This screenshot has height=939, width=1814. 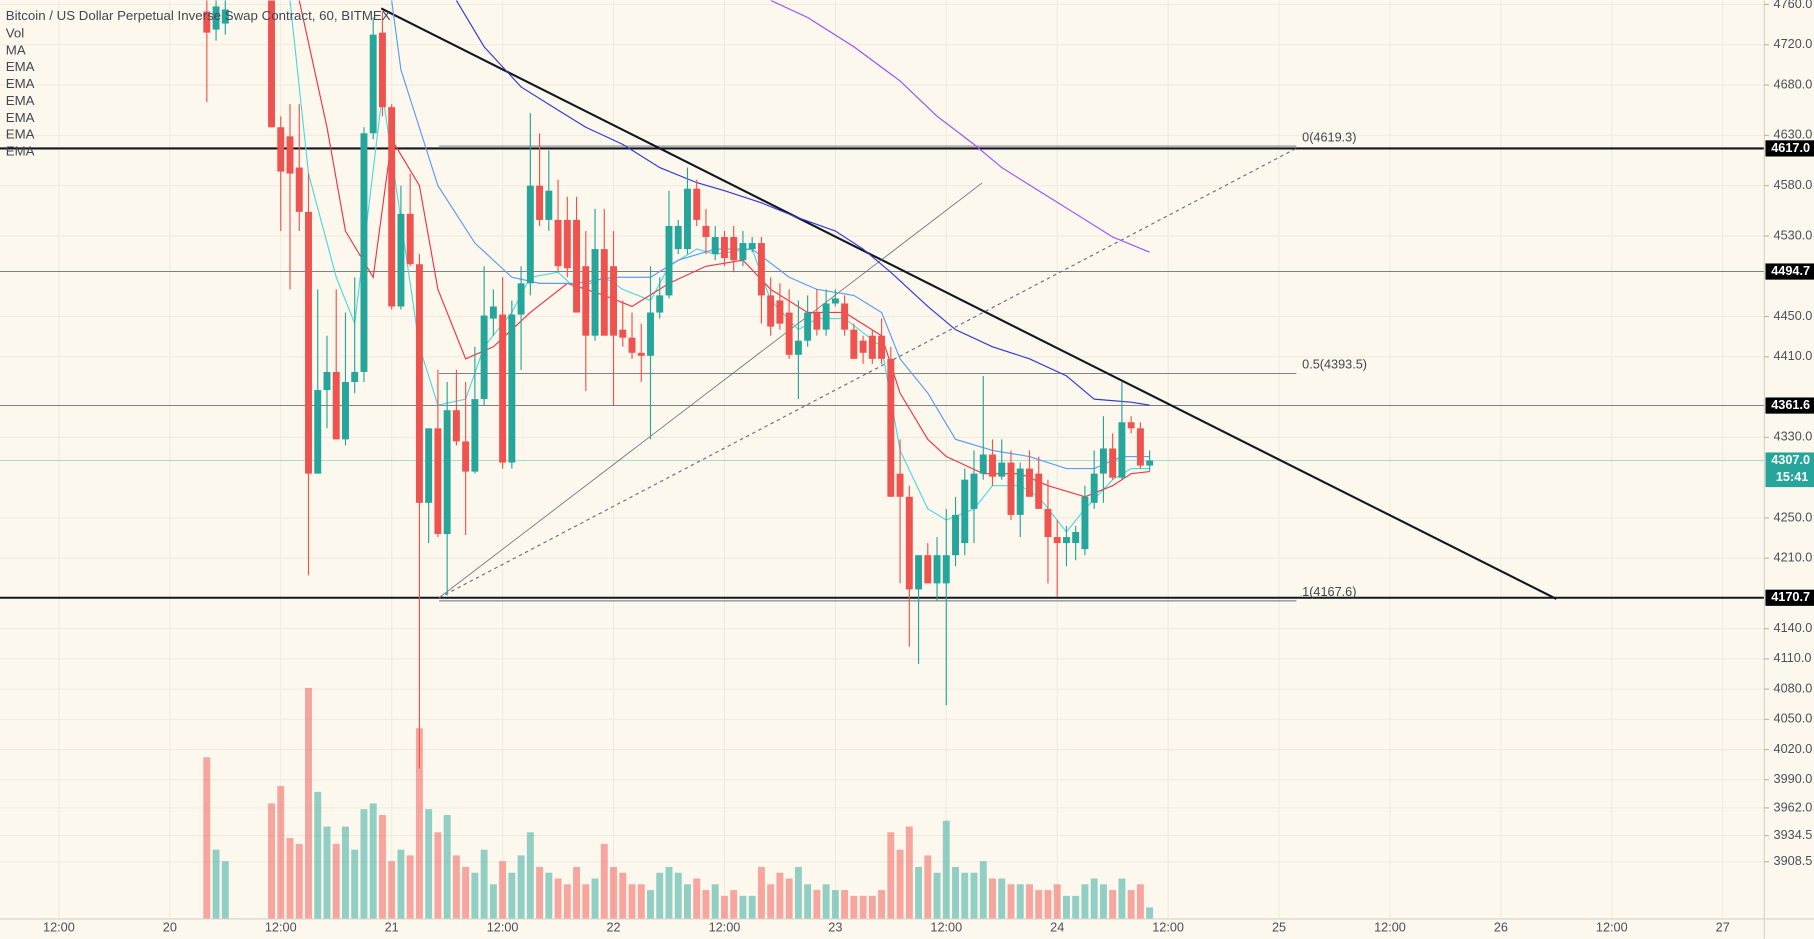 I want to click on y-tick-label: 4760.0, so click(x=1793, y=5).